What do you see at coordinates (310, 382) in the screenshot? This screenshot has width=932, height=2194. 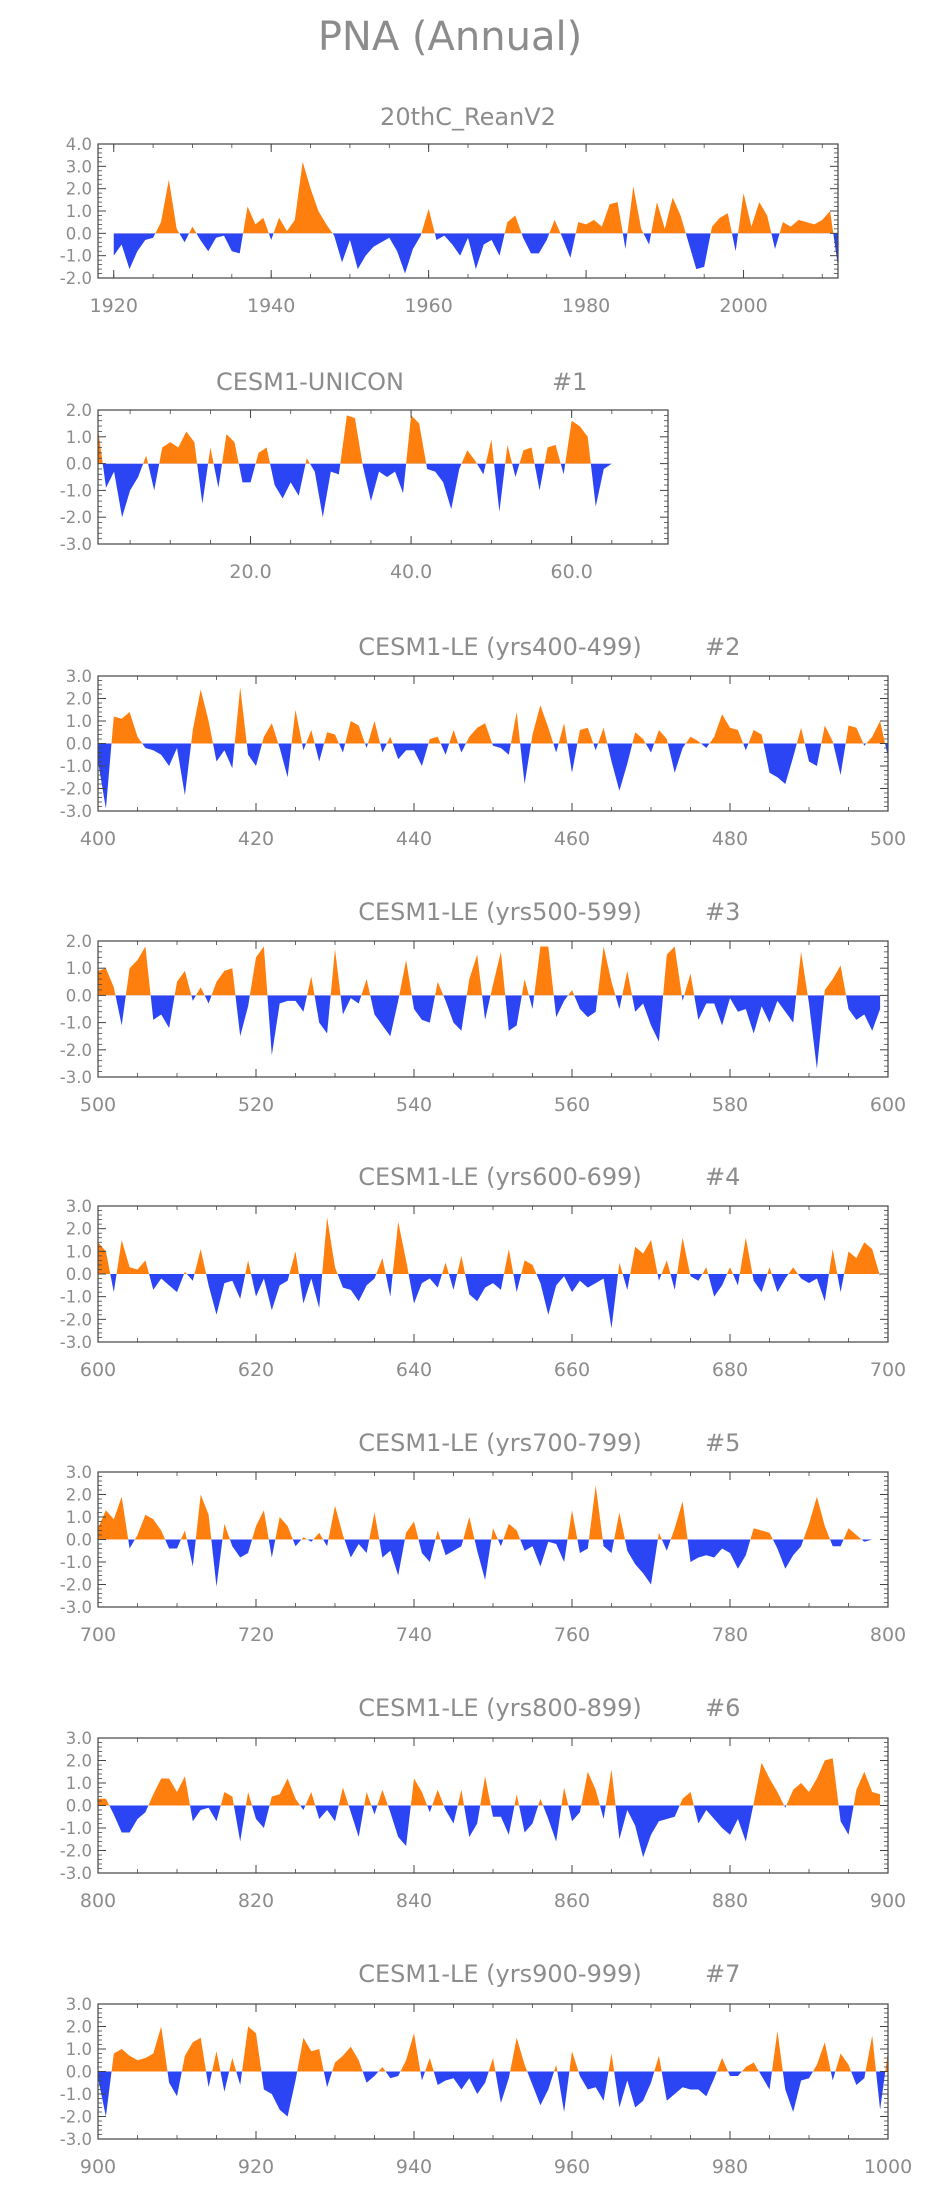 I see `panel-title: CESM1-UNICON` at bounding box center [310, 382].